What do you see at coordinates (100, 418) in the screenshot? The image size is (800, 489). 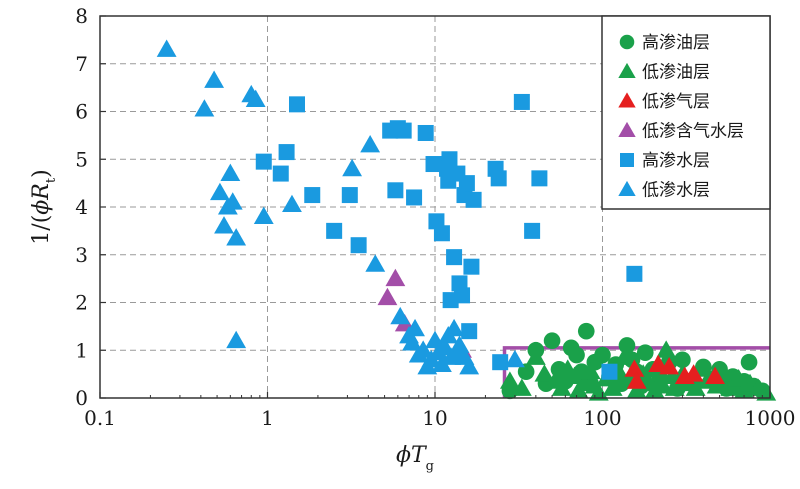 I see `x-tick-label: 0.1` at bounding box center [100, 418].